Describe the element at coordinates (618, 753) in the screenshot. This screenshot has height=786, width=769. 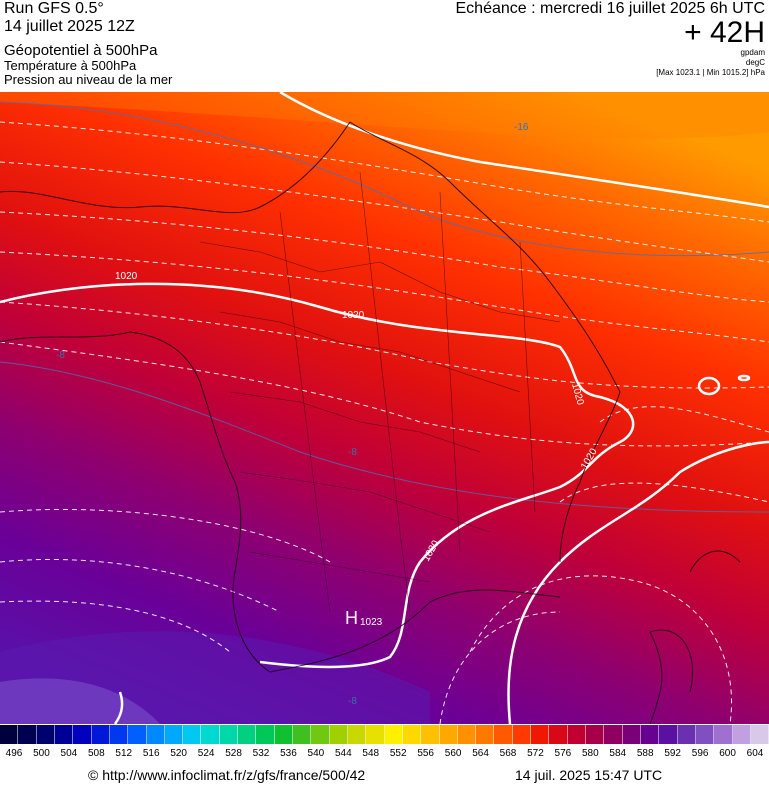
I see `color-scale-tick: 584` at that location.